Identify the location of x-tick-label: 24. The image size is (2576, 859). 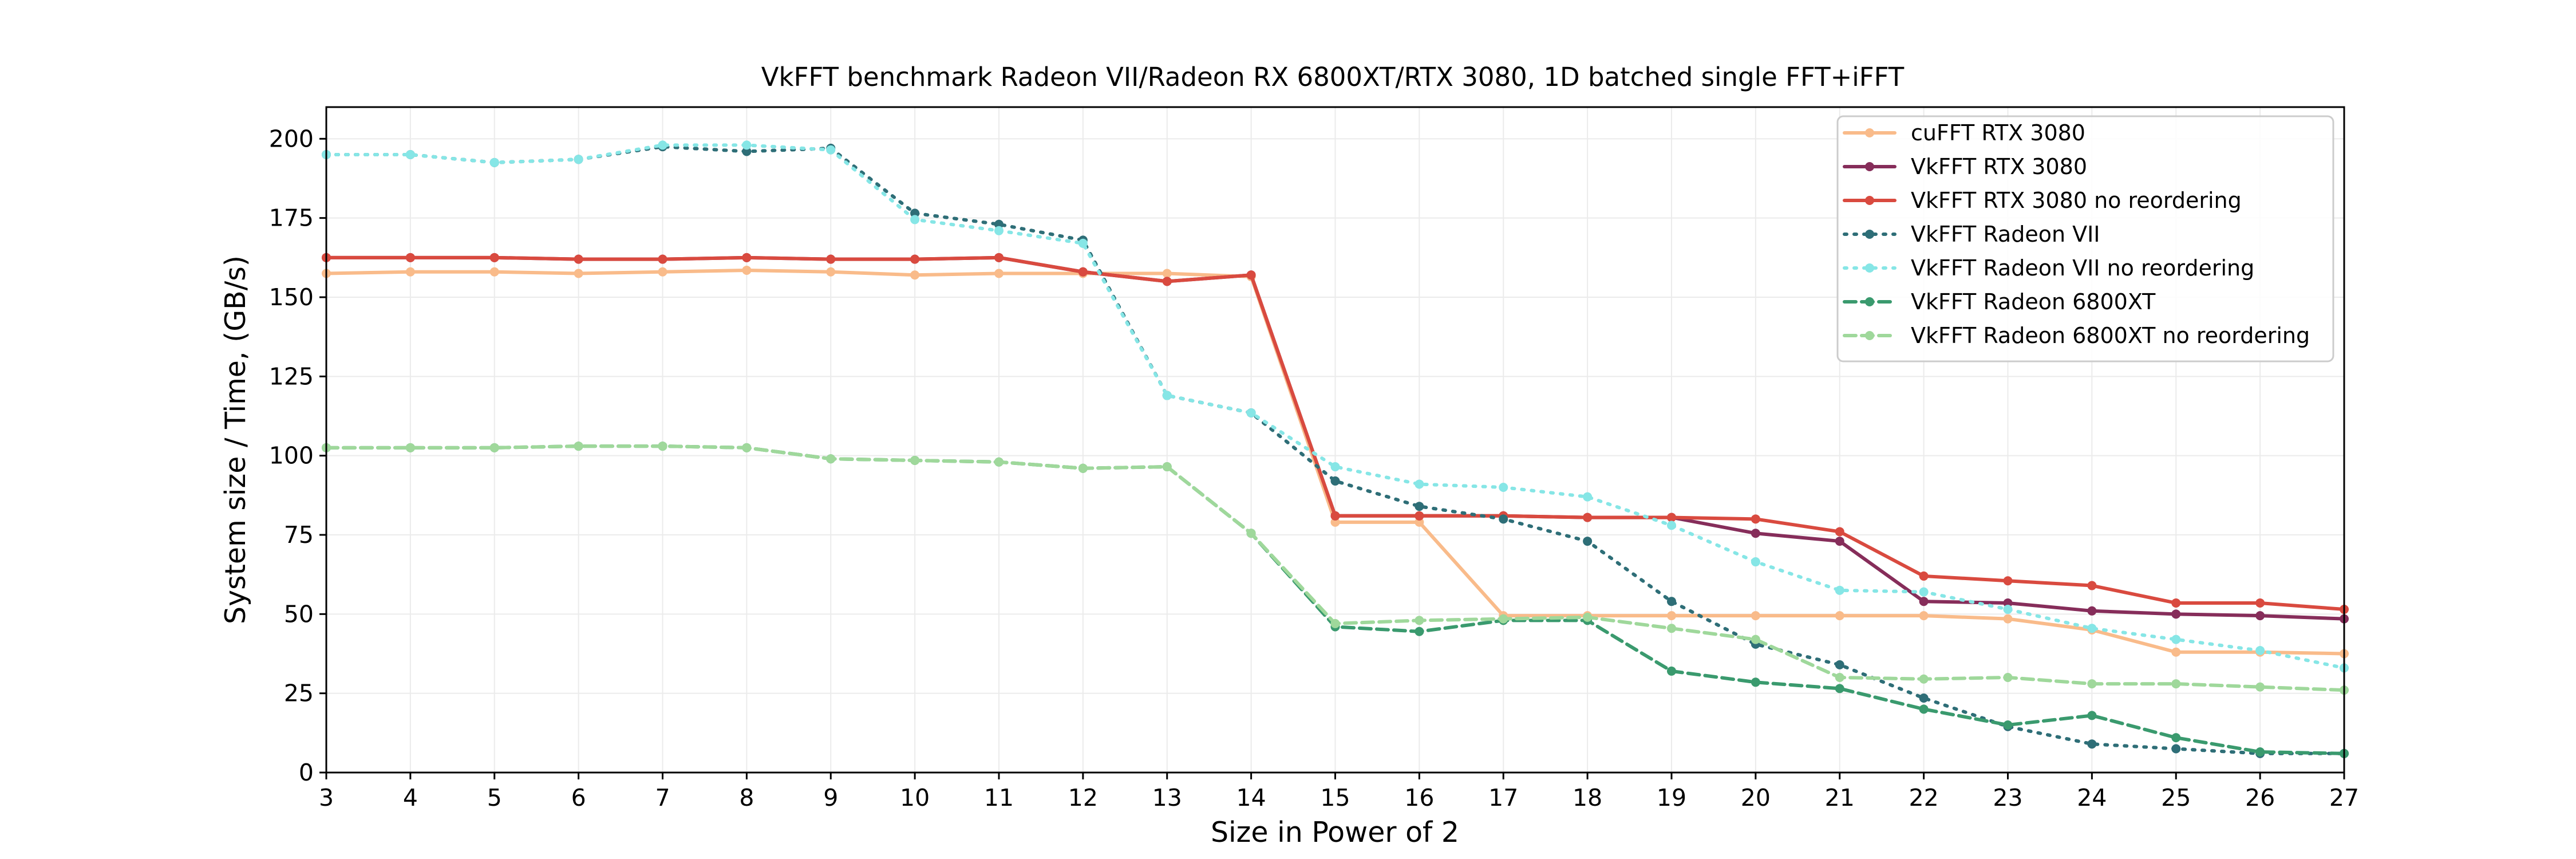
(2092, 798).